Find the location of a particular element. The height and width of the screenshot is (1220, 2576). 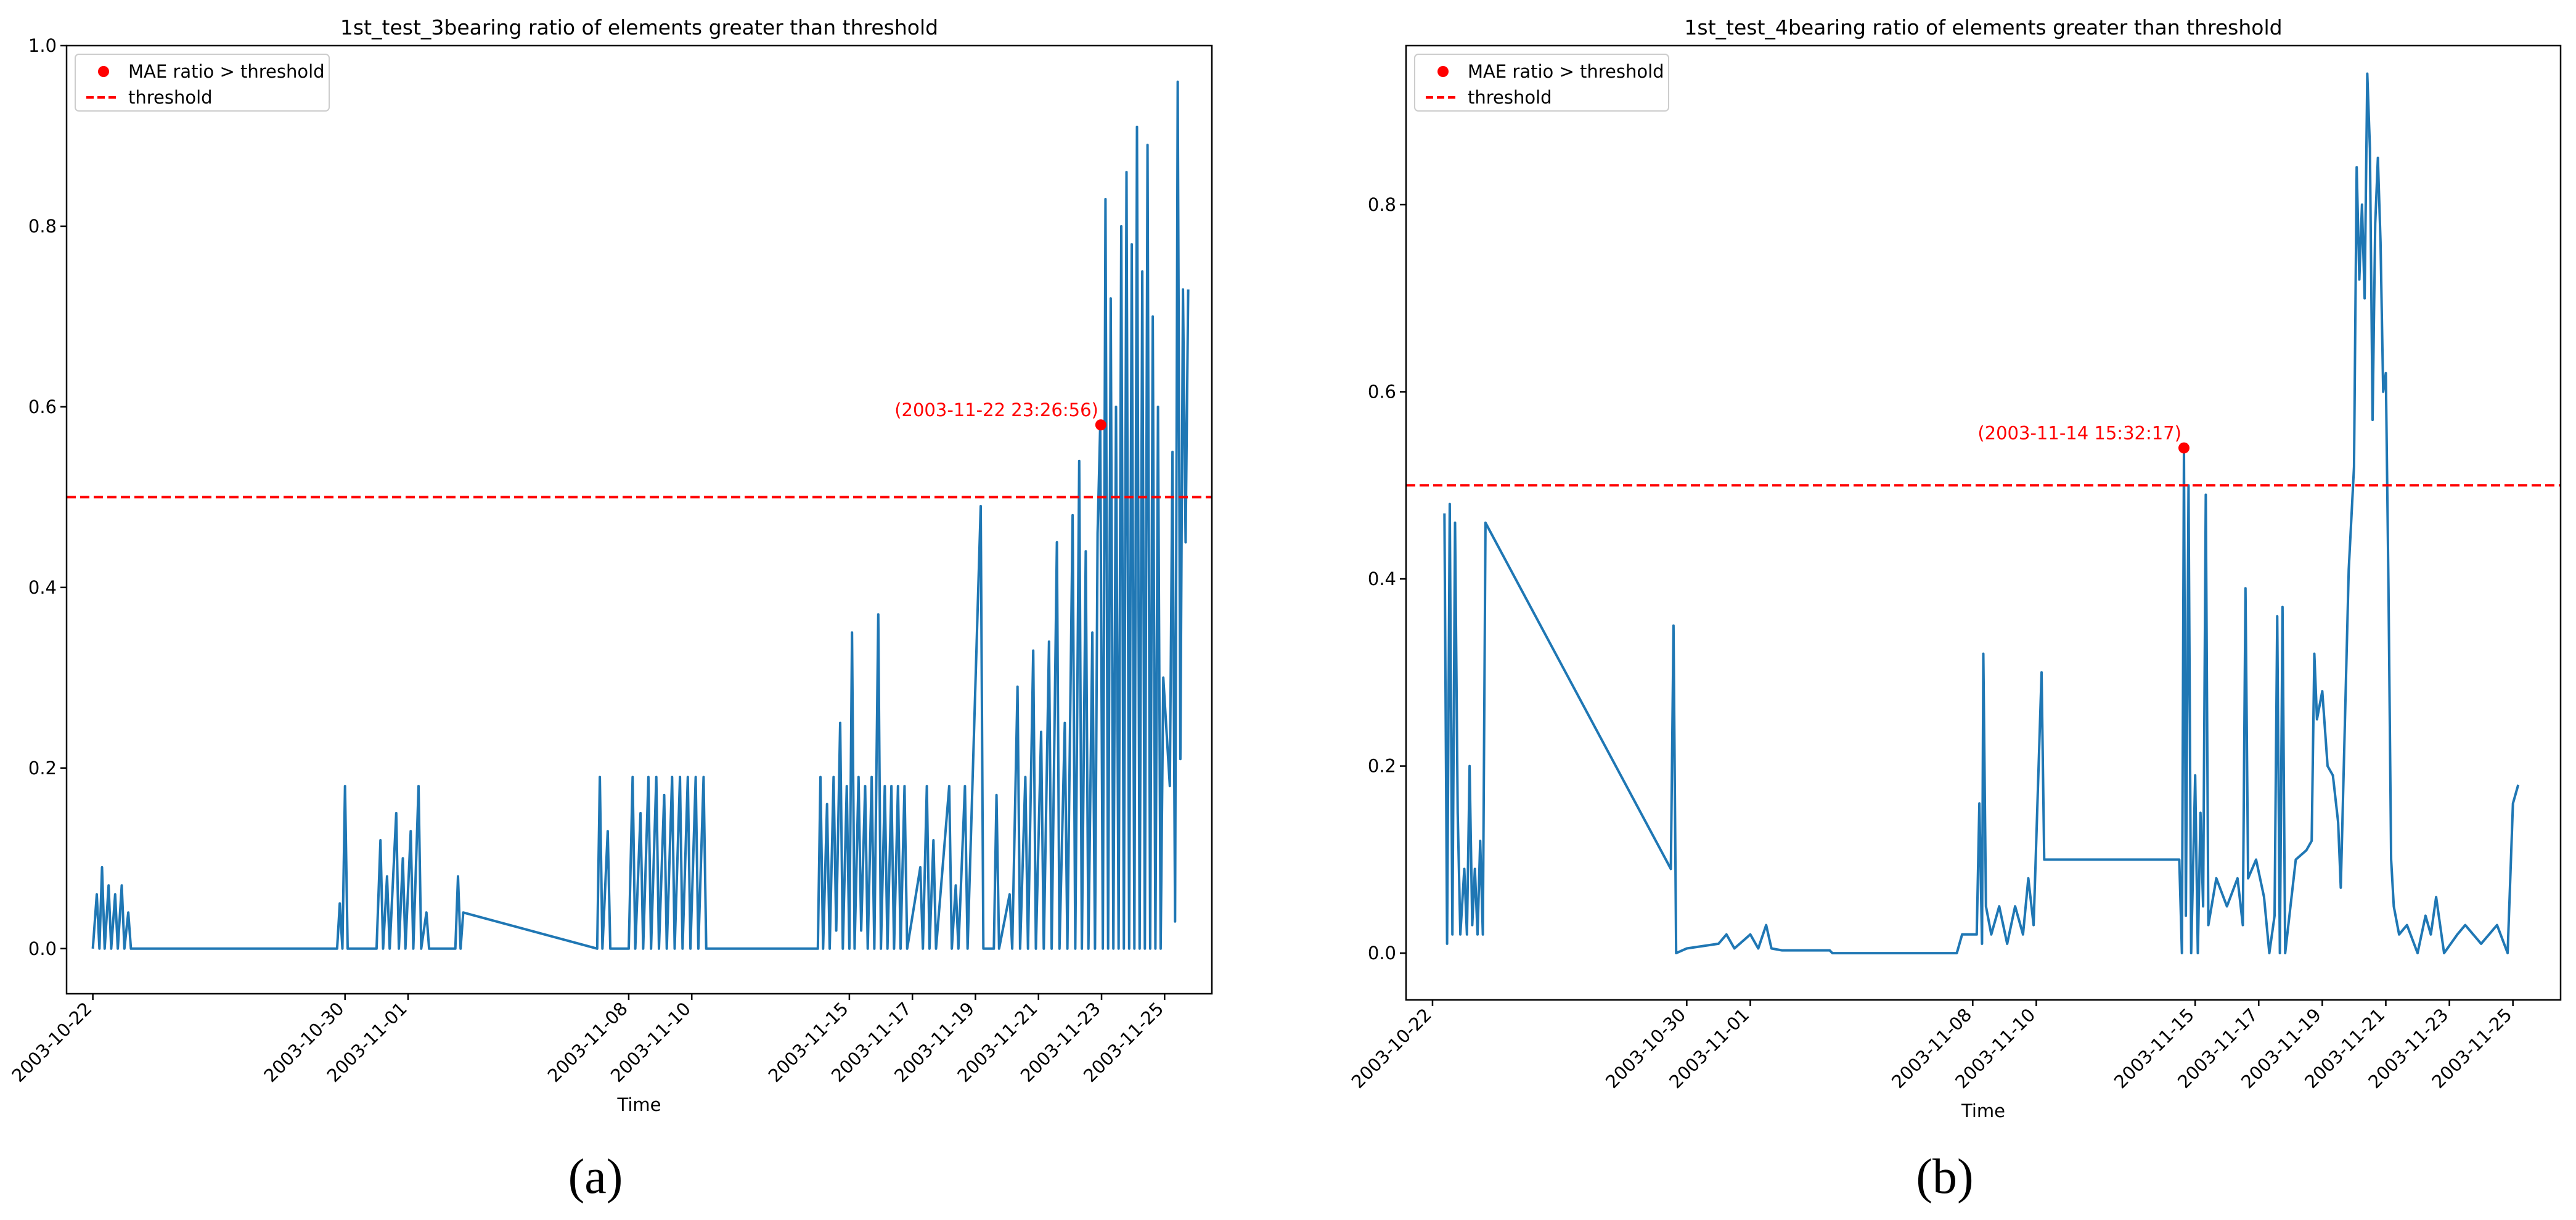

y-tick-label: 1.0 is located at coordinates (42, 45).